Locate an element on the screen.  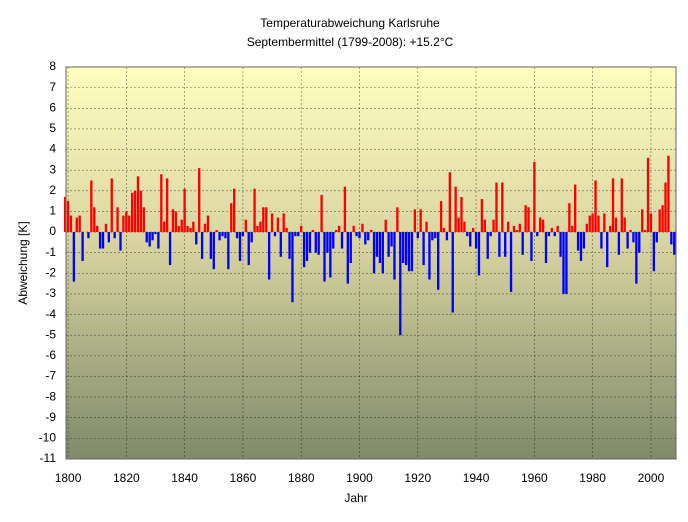
y-tick-label: 2 is located at coordinates (52, 190).